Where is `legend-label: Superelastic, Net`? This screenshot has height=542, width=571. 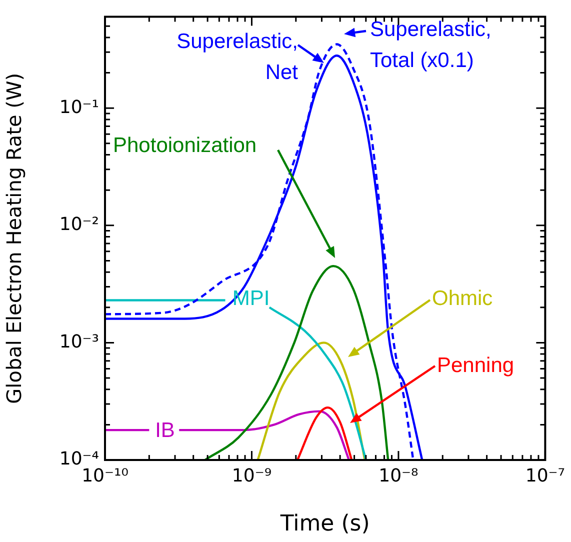
legend-label: Superelastic, Net is located at coordinates (237, 57).